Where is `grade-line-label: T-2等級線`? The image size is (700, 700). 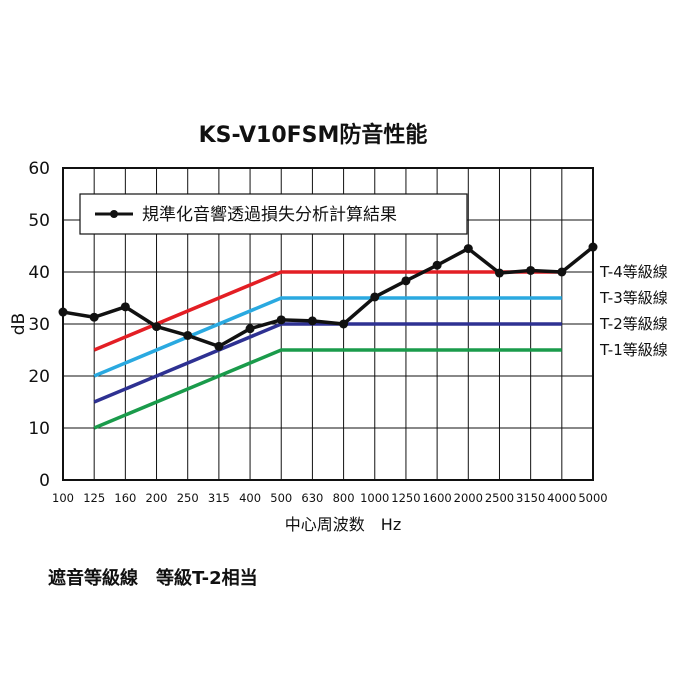 grade-line-label: T-2等級線 is located at coordinates (633, 324).